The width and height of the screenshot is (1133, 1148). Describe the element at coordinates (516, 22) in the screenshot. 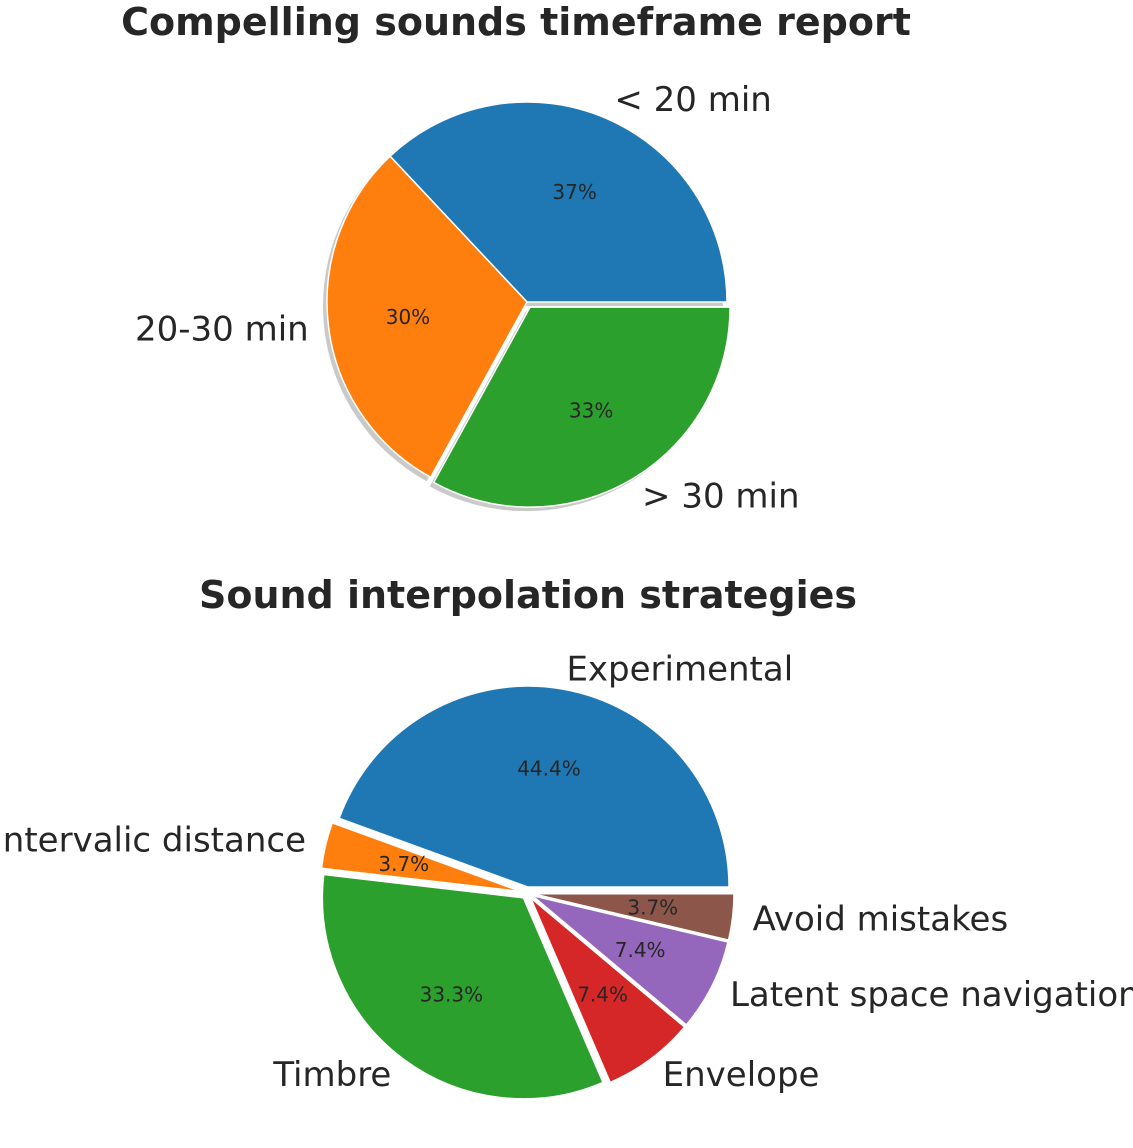

I see `chart-title-timeframe: Compelling sounds timeframe report` at that location.